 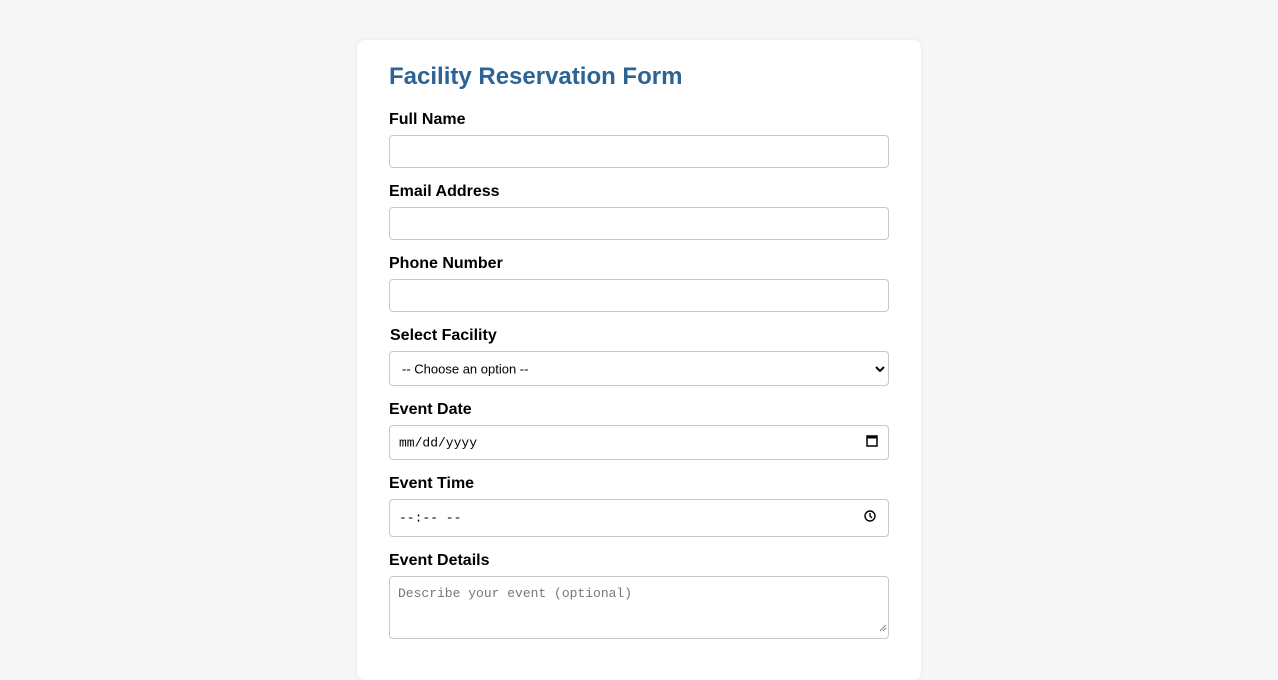 What do you see at coordinates (639, 607) in the screenshot?
I see `event-details-textarea: Describe your event (optional)` at bounding box center [639, 607].